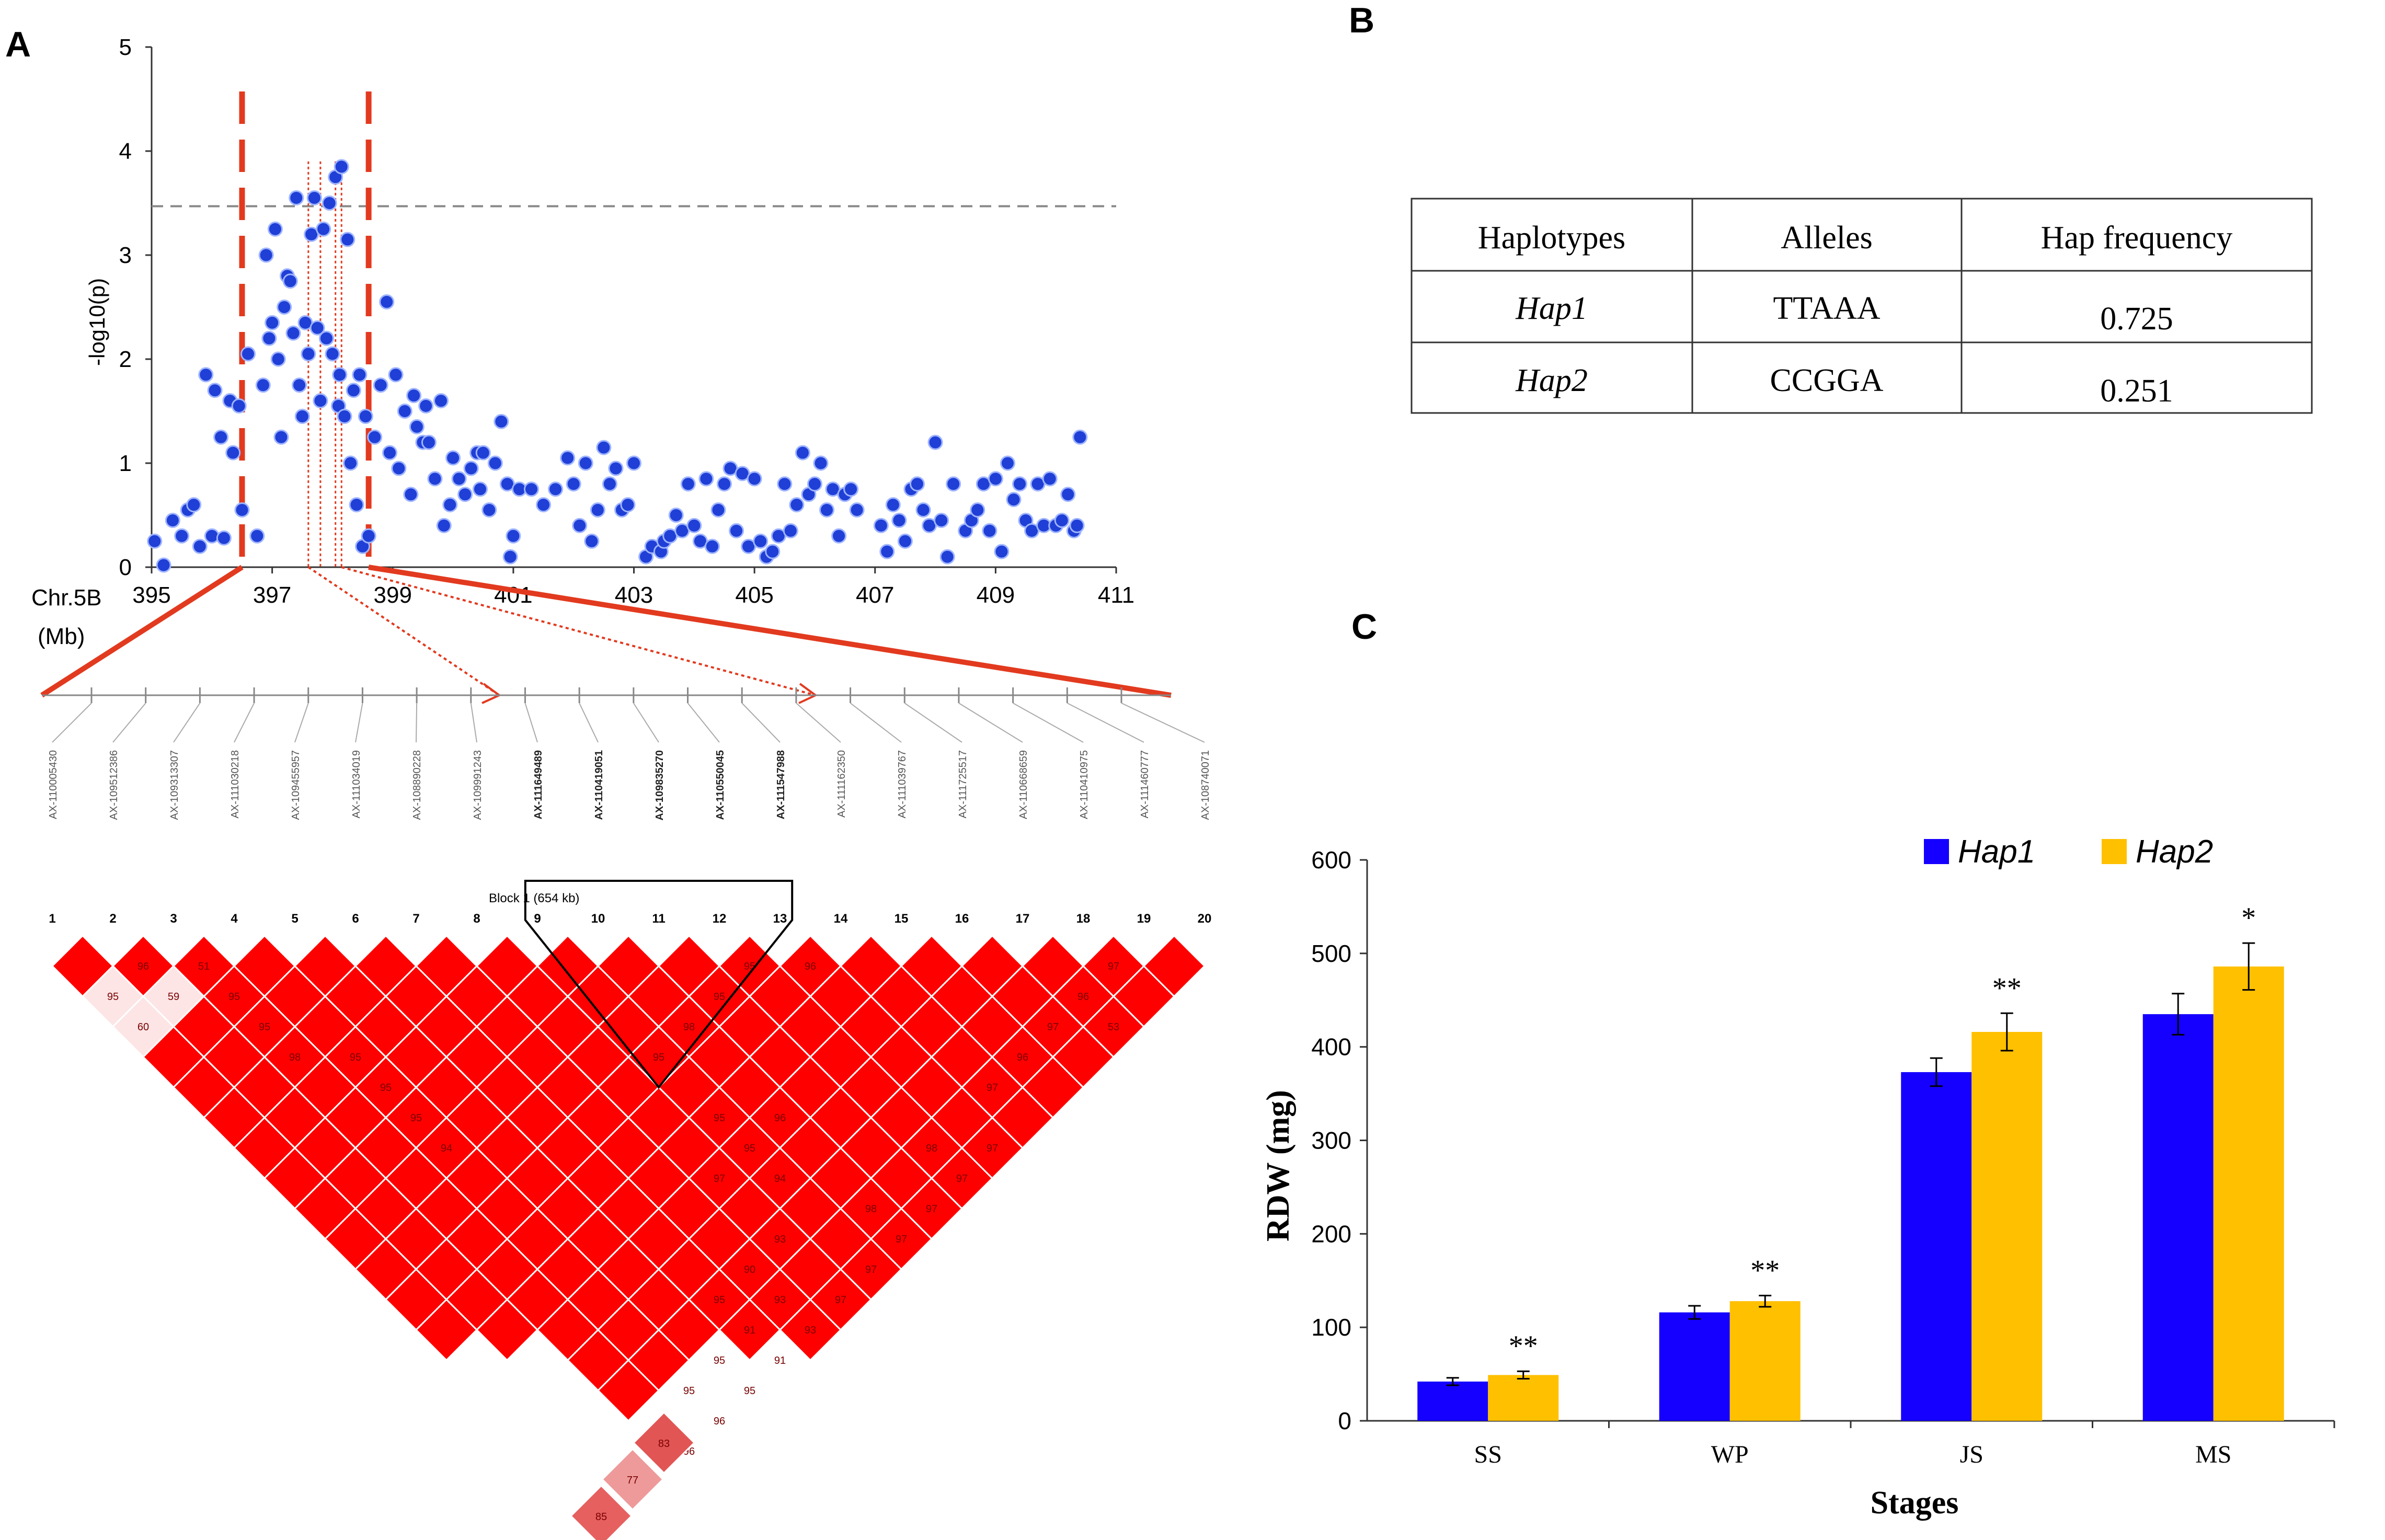 This screenshot has width=2385, height=1540. I want to click on table-cell-hap: Hap1, so click(1551, 308).